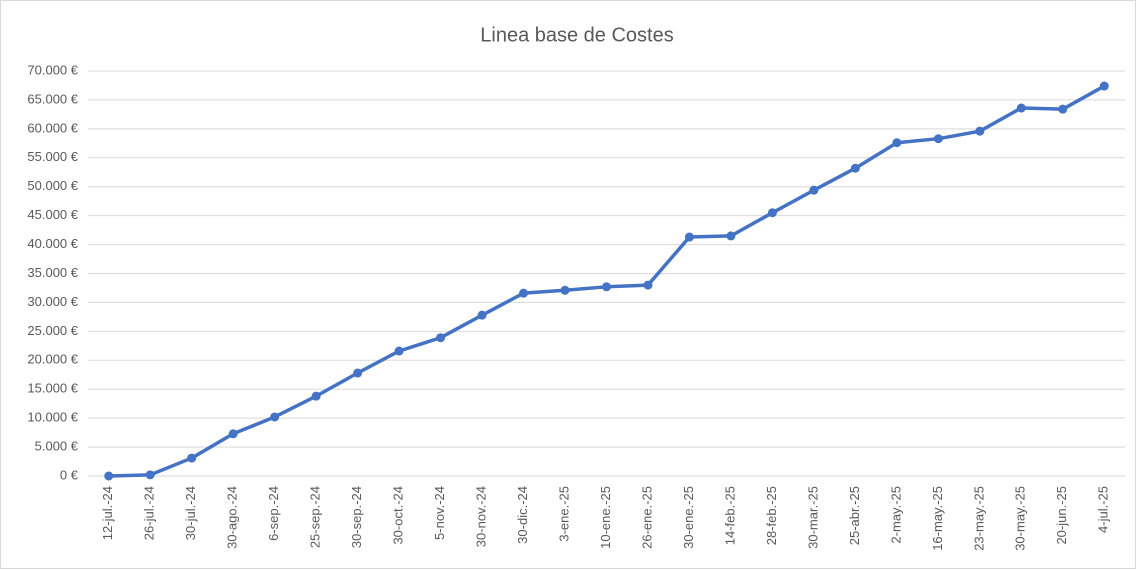  What do you see at coordinates (937, 518) in the screenshot?
I see `x-tick-label: 16-may.-25` at bounding box center [937, 518].